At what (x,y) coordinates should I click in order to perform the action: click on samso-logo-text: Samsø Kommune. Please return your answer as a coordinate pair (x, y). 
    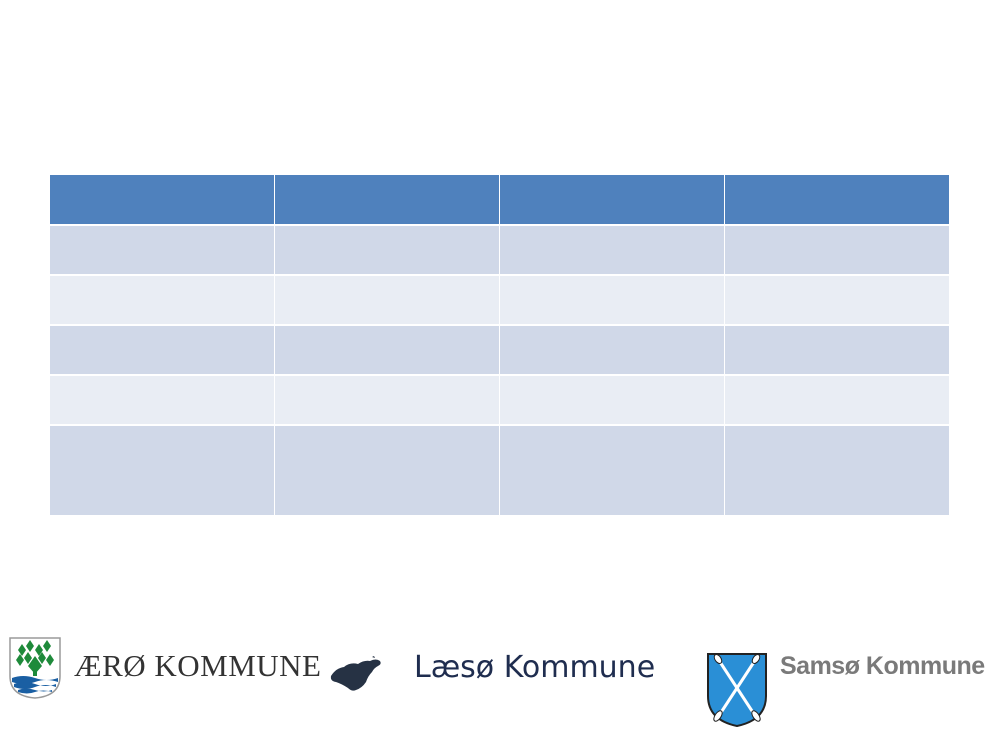
    Looking at the image, I should click on (882, 666).